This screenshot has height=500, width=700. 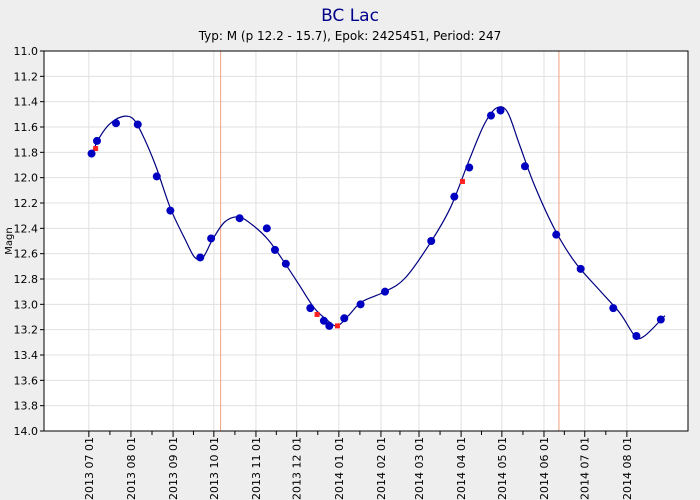 What do you see at coordinates (585, 468) in the screenshot?
I see `x-tick-label: 2014 07 01` at bounding box center [585, 468].